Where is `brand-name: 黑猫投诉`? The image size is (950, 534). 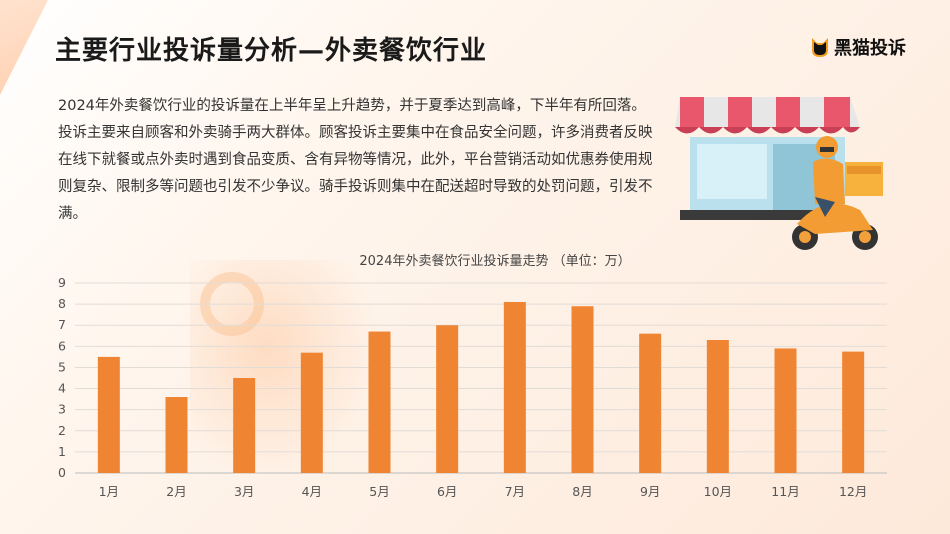
brand-name: 黑猫投诉 is located at coordinates (870, 48).